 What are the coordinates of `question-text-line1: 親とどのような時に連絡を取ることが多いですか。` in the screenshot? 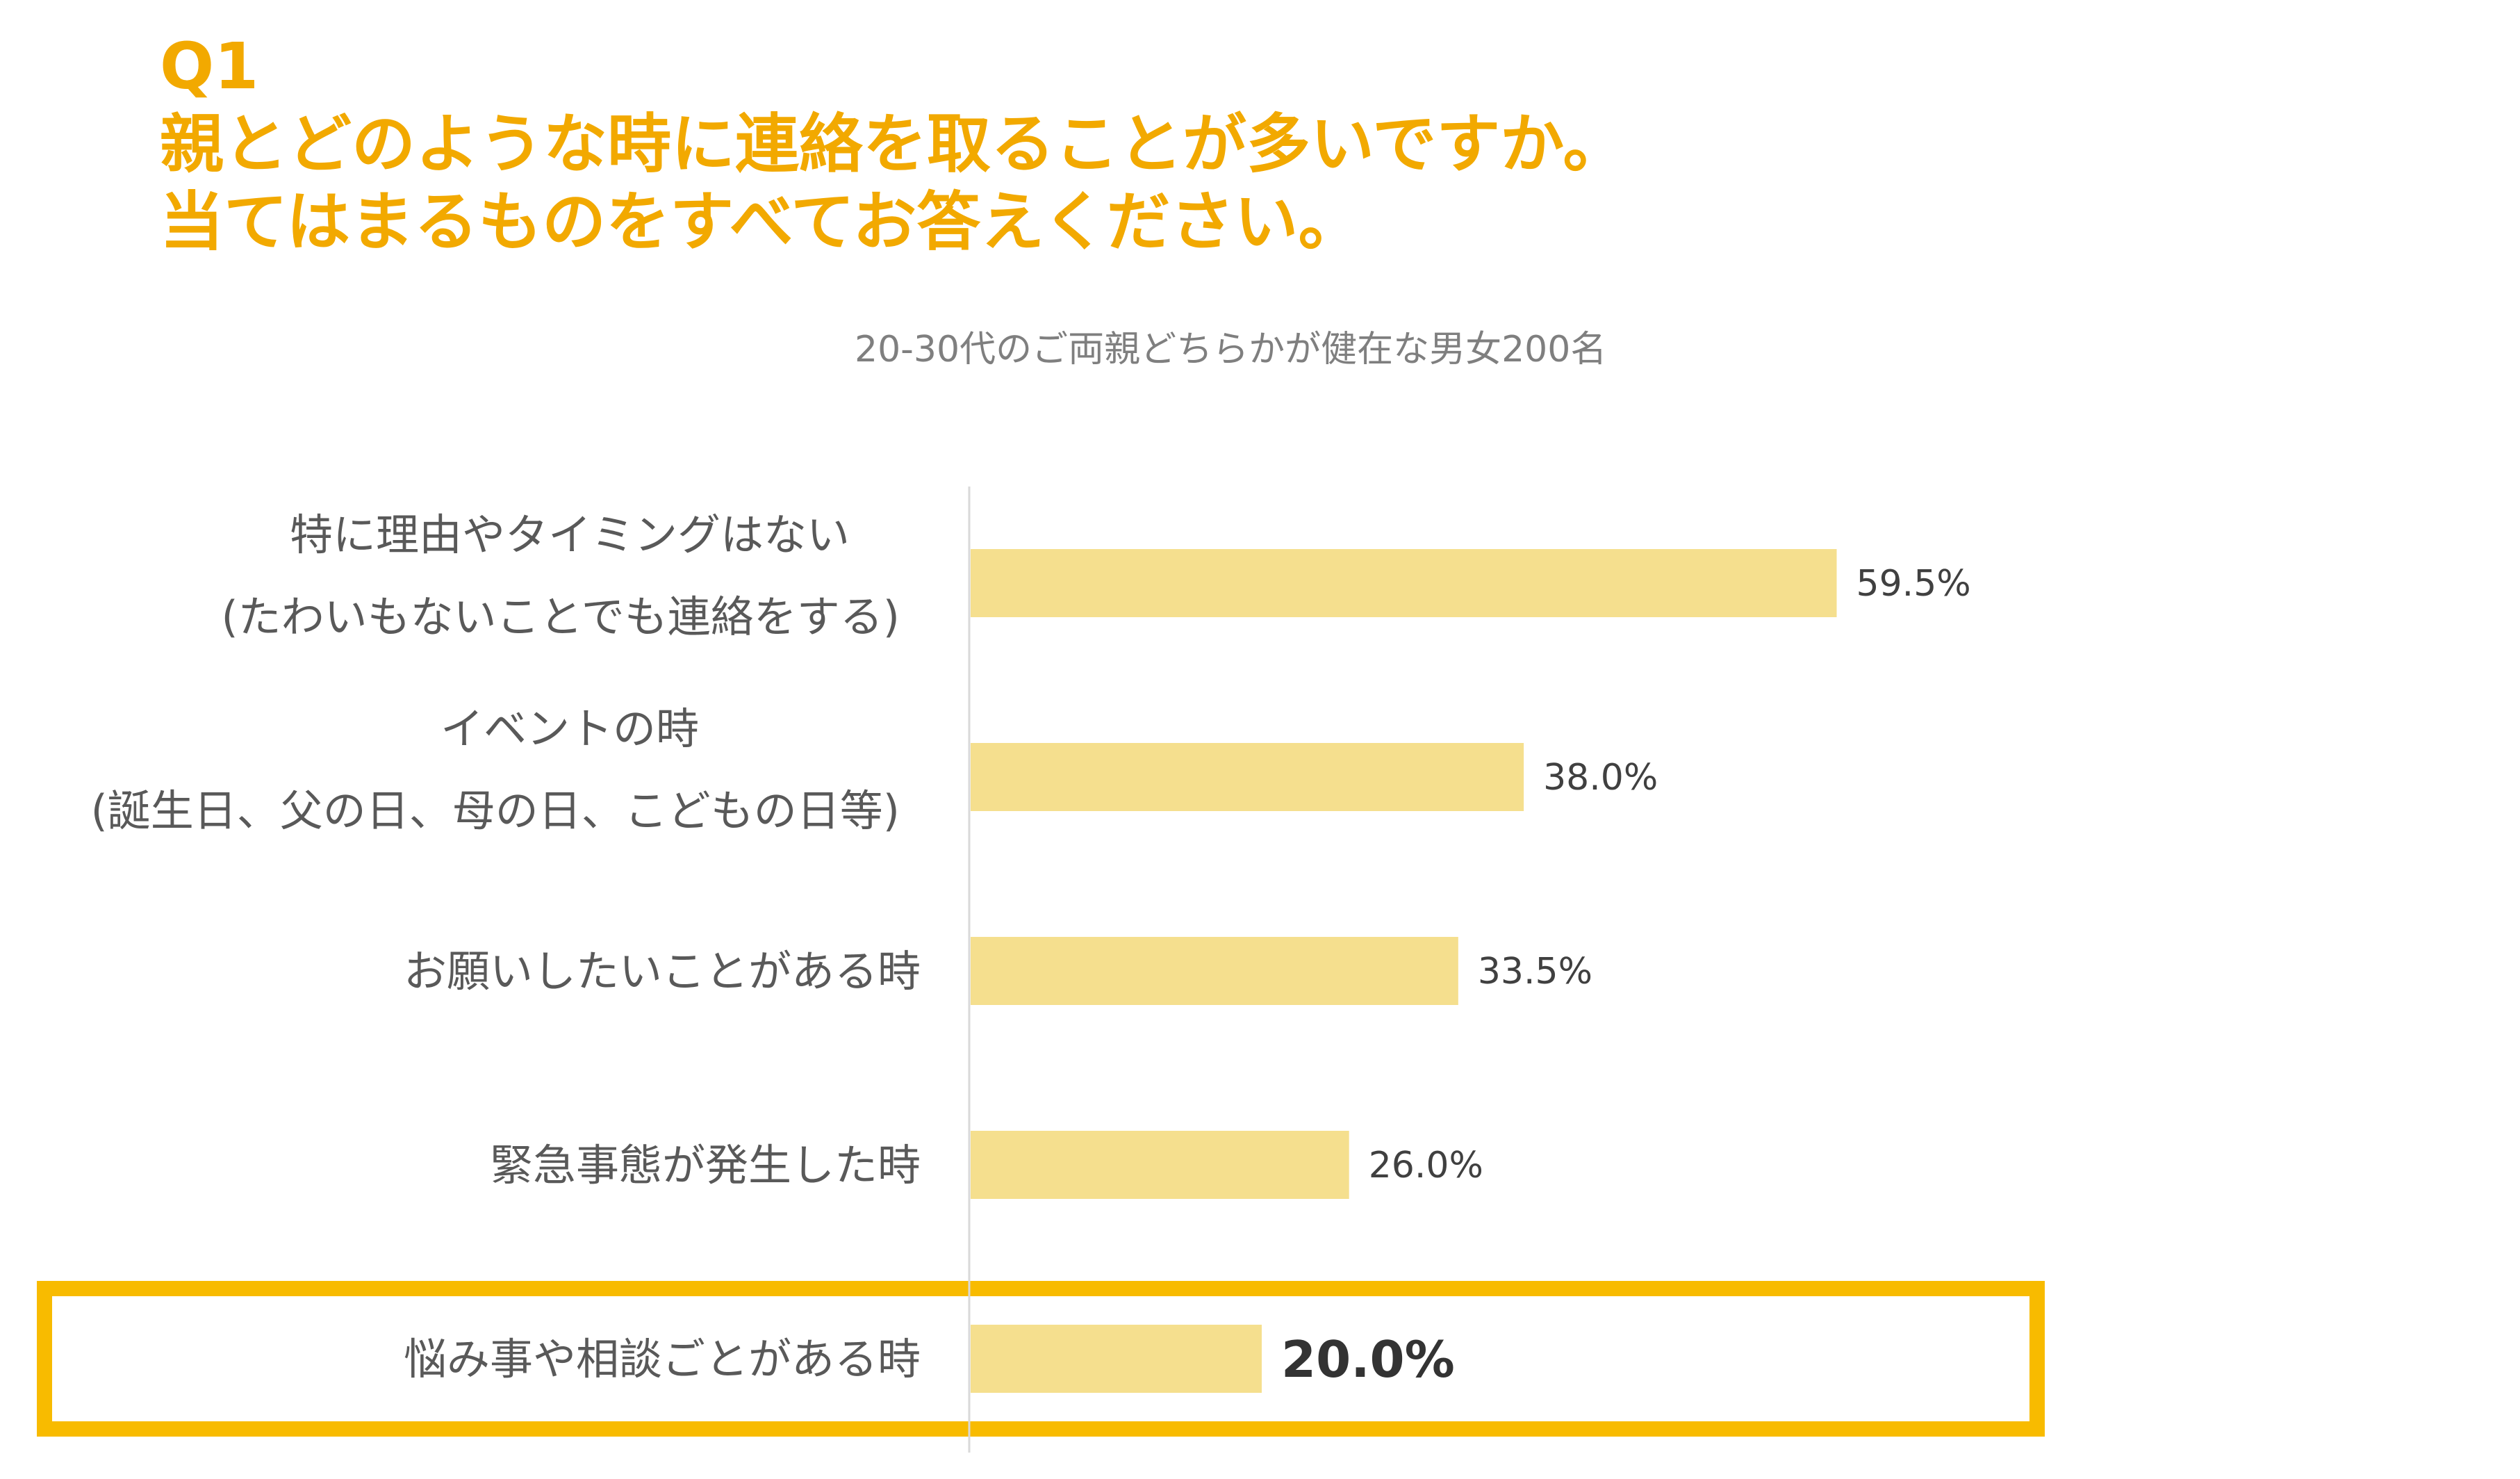 It's located at (893, 144).